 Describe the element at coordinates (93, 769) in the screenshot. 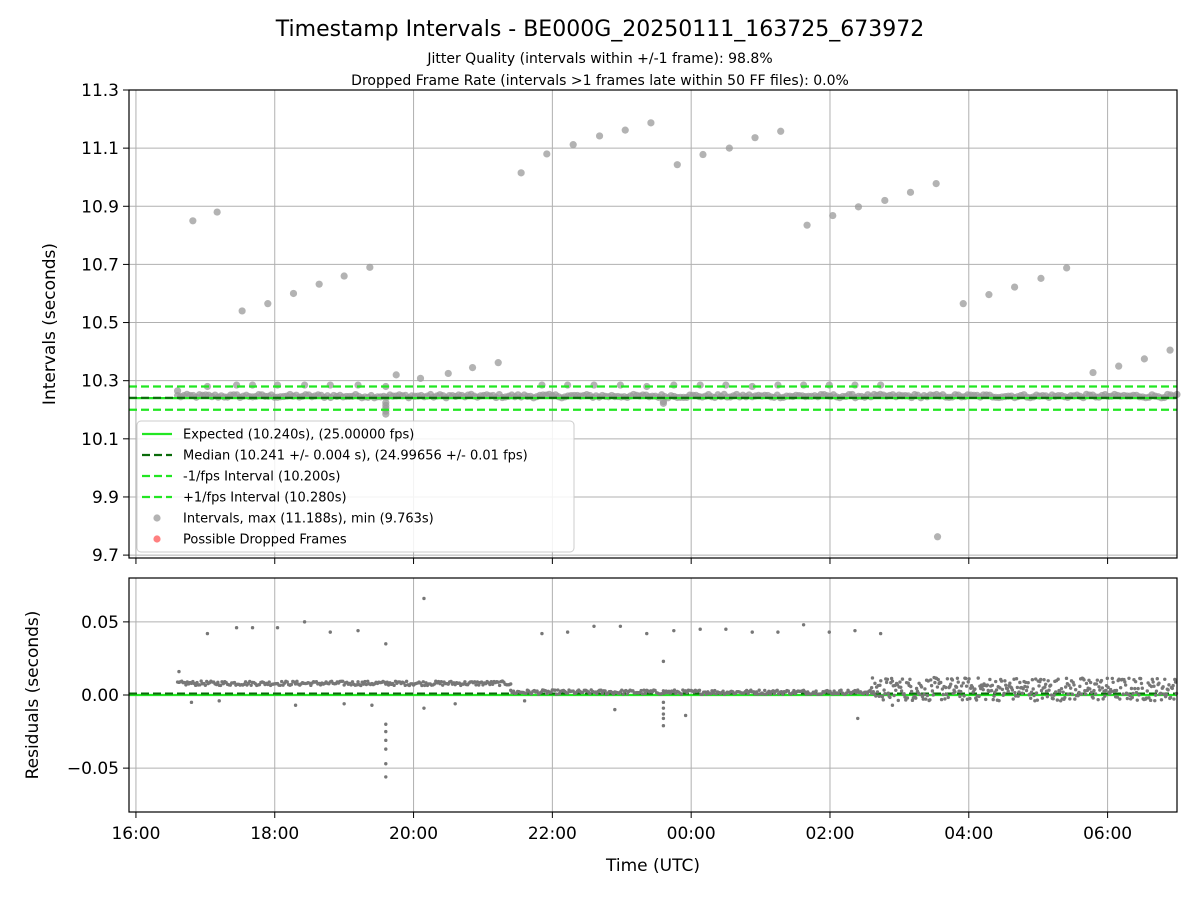

I see `y-tick-label: −0.05` at that location.